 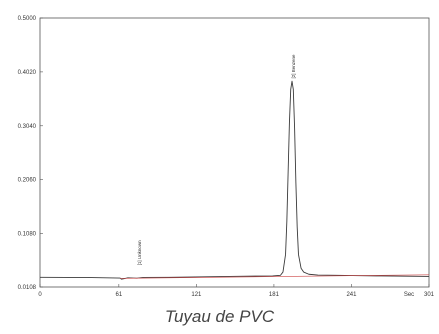 What do you see at coordinates (118, 295) in the screenshot?
I see `x-tick-label: 61` at bounding box center [118, 295].